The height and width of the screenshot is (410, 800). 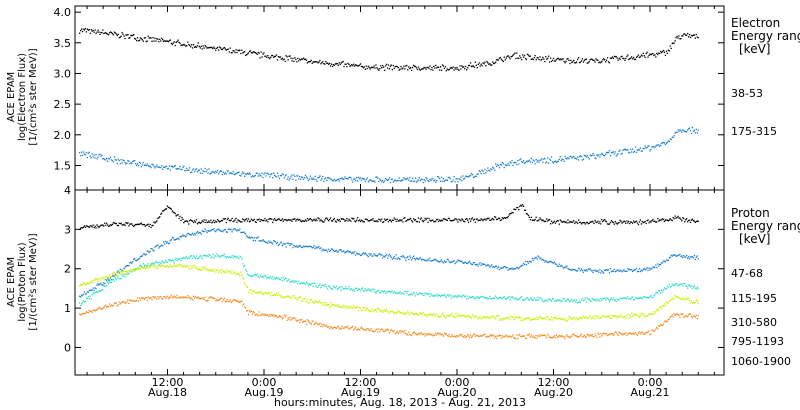 What do you see at coordinates (754, 131) in the screenshot?
I see `electron-legend-175-315: 175-315` at bounding box center [754, 131].